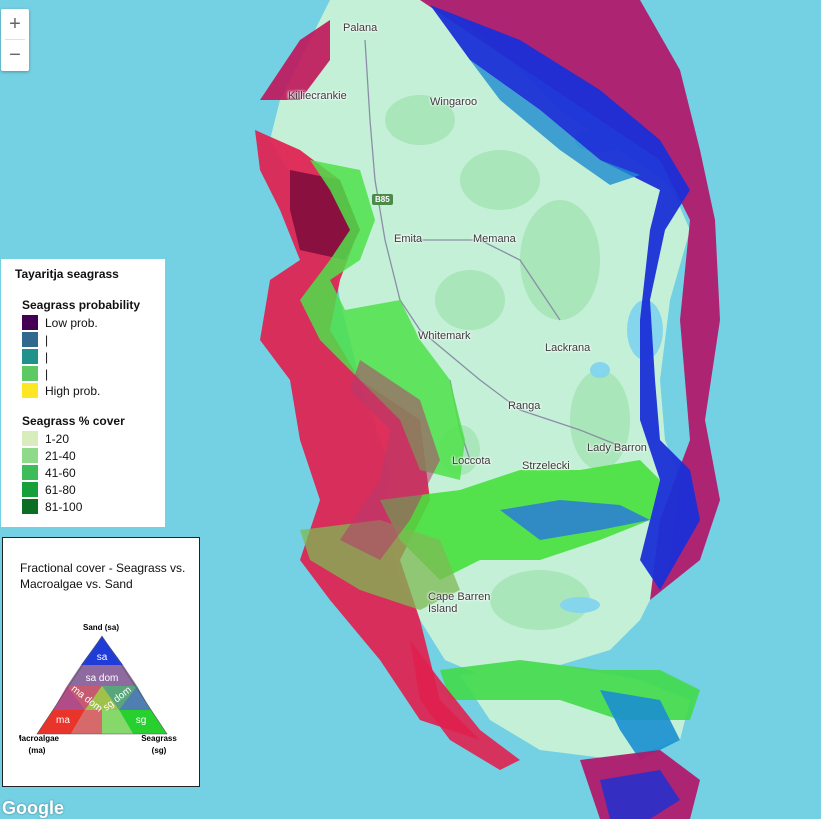 The height and width of the screenshot is (819, 821). What do you see at coordinates (382, 320) in the screenshot?
I see `seagrass-green-west` at bounding box center [382, 320].